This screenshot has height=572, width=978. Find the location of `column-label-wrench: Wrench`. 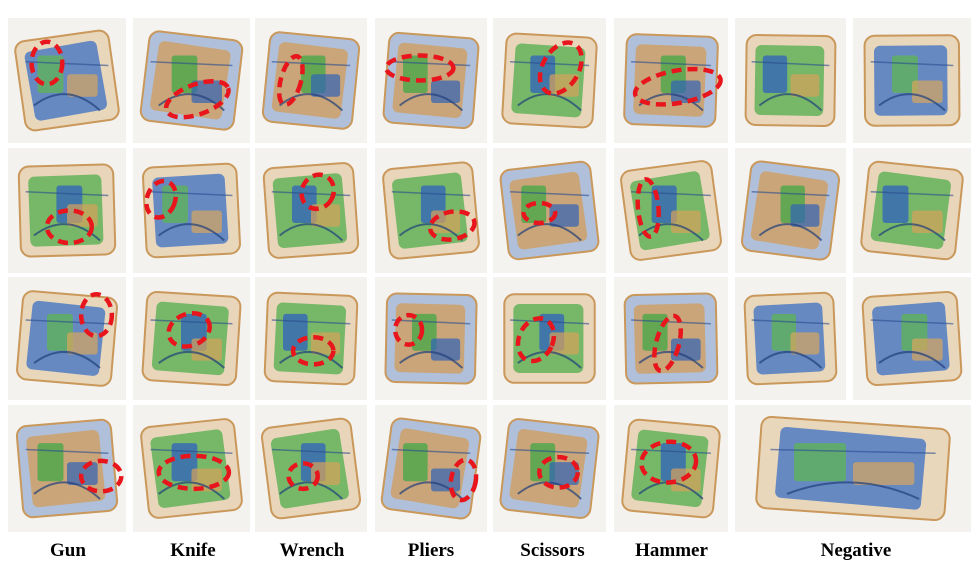

column-label-wrench: Wrench is located at coordinates (312, 550).